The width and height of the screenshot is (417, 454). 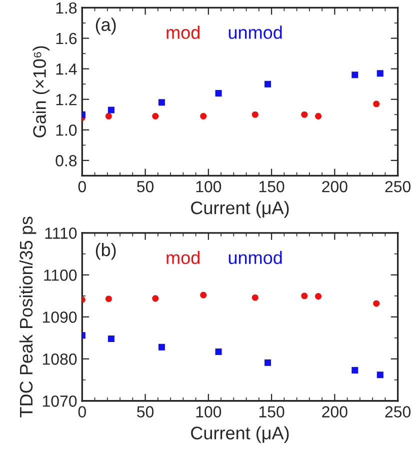 I want to click on y-tick-label: 1.6, so click(x=66, y=38).